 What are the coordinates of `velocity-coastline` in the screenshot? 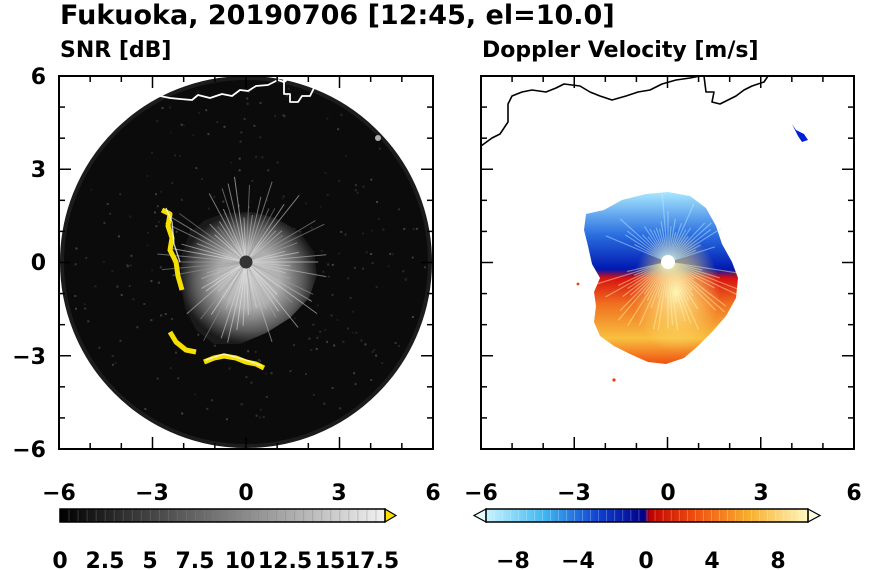 It's located at (625, 111).